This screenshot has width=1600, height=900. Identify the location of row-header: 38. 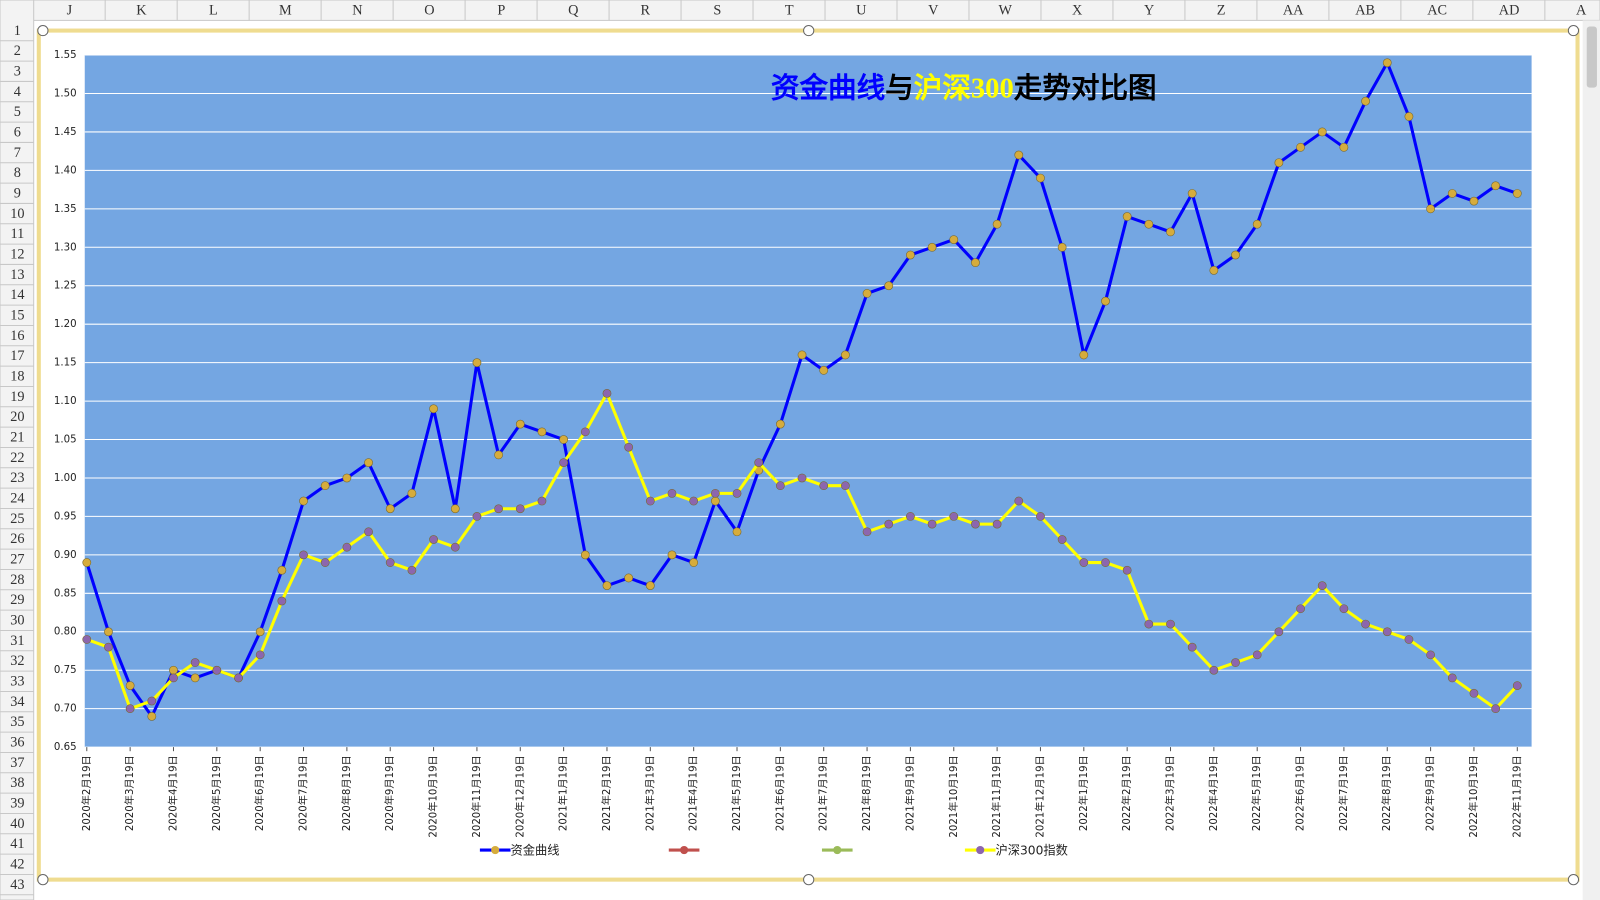
(17, 783).